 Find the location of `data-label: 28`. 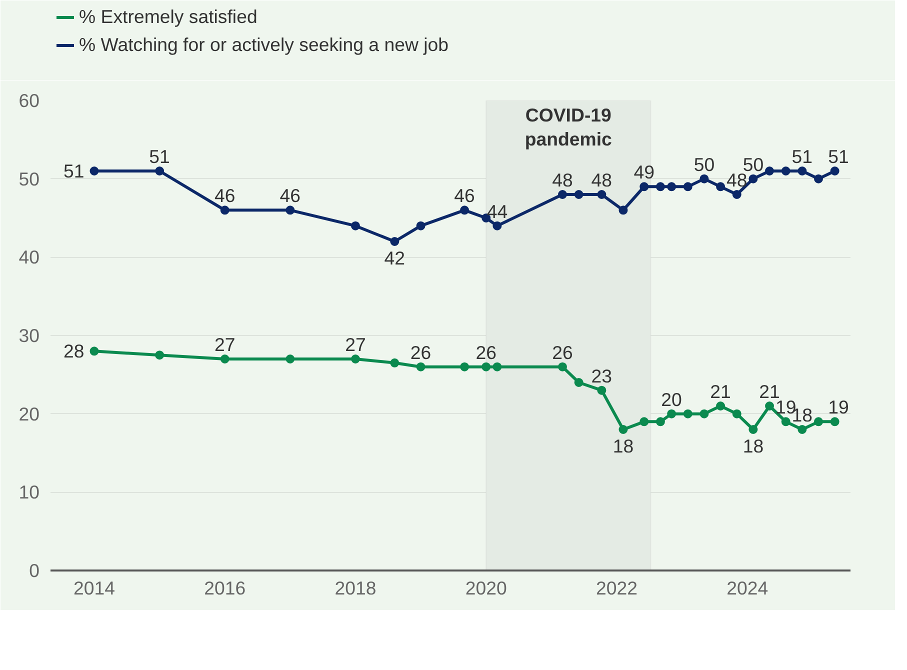

data-label: 28 is located at coordinates (74, 351).